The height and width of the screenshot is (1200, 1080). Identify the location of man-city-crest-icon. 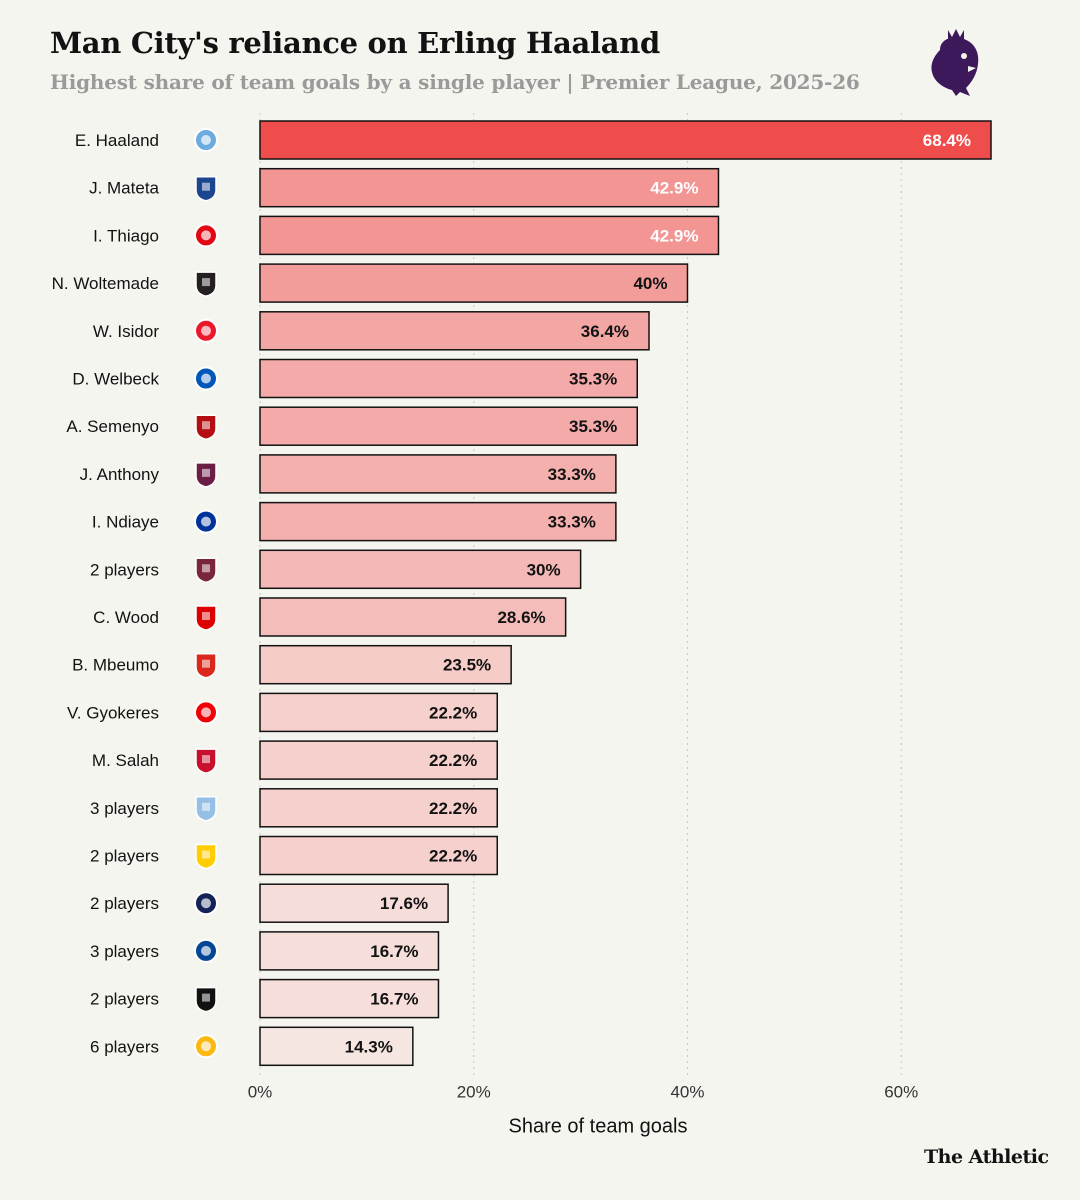
(206, 140).